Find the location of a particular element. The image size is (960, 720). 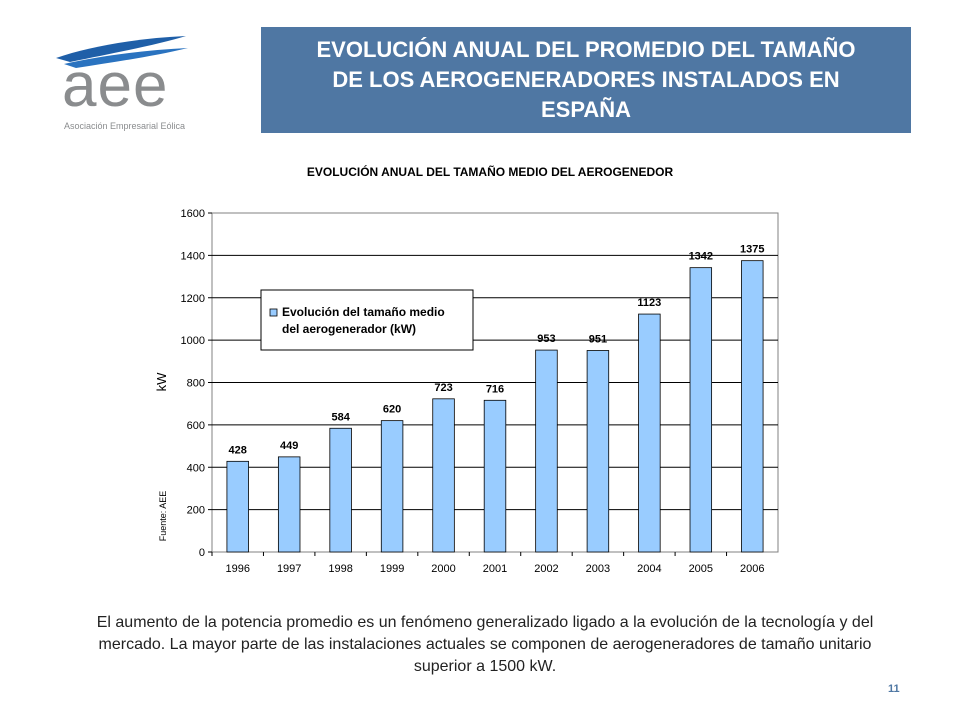

legend-label-line-2: del aerogenerador (kW) is located at coordinates (349, 329).